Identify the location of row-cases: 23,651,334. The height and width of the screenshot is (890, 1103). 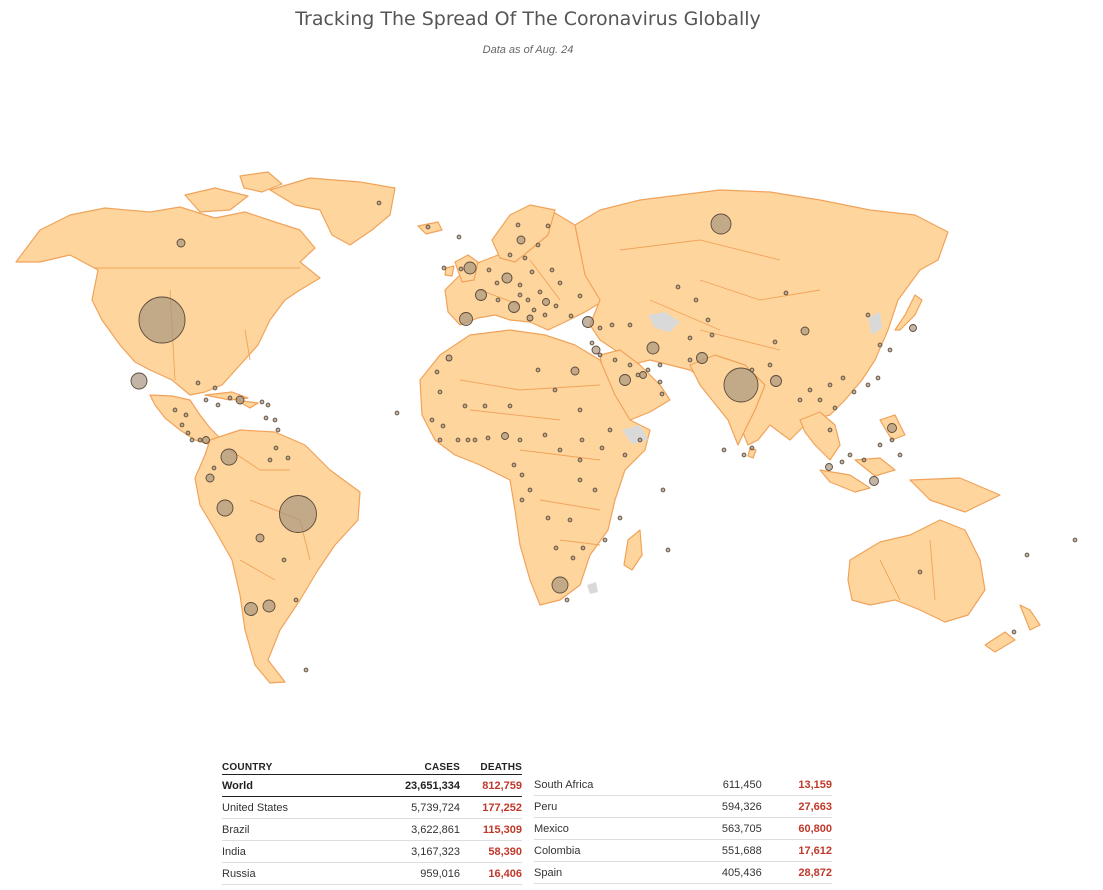
(406, 785).